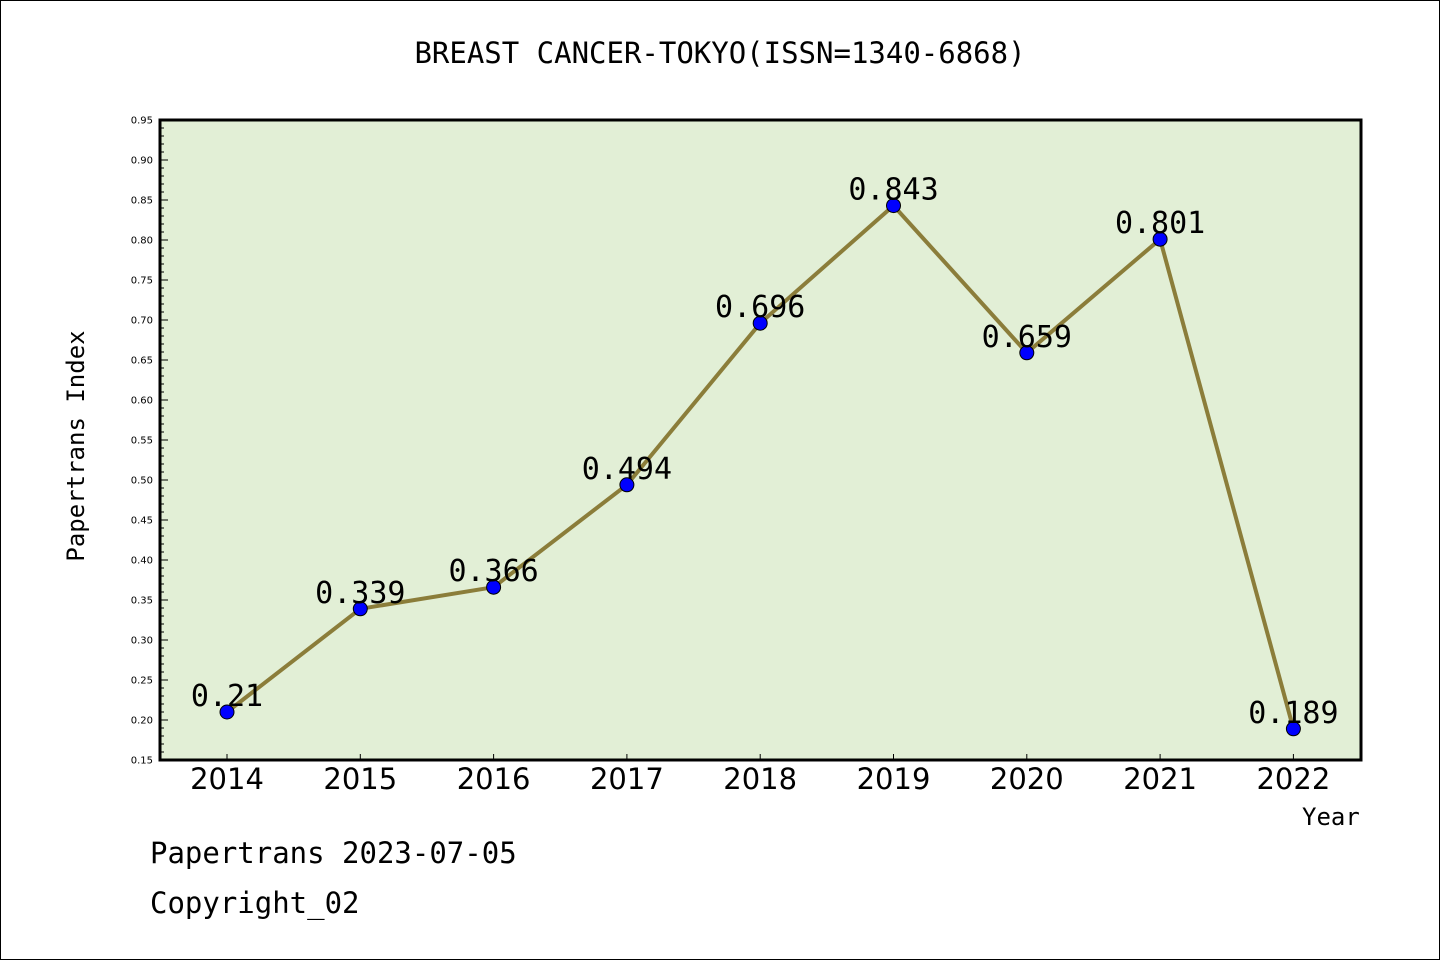 The width and height of the screenshot is (1440, 960). I want to click on x-tick-label: 2015, so click(360, 779).